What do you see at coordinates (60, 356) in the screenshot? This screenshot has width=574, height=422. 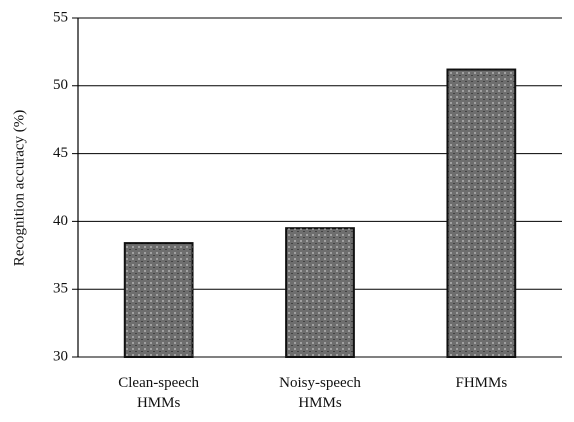 I see `y-tick-label: 30` at bounding box center [60, 356].